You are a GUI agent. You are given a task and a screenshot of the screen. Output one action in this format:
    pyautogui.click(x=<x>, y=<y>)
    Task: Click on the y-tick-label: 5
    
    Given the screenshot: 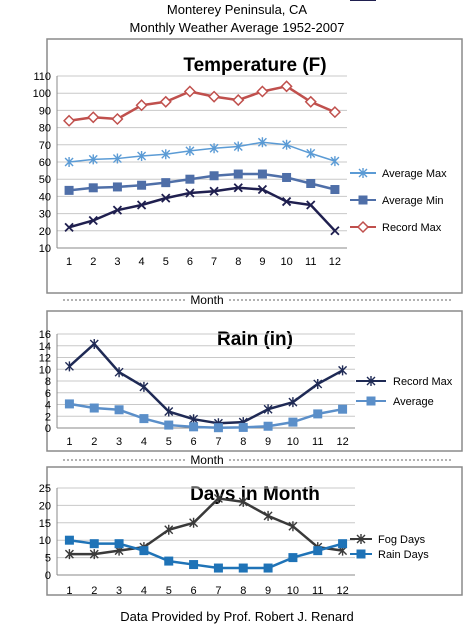 What is the action you would take?
    pyautogui.click(x=48, y=559)
    